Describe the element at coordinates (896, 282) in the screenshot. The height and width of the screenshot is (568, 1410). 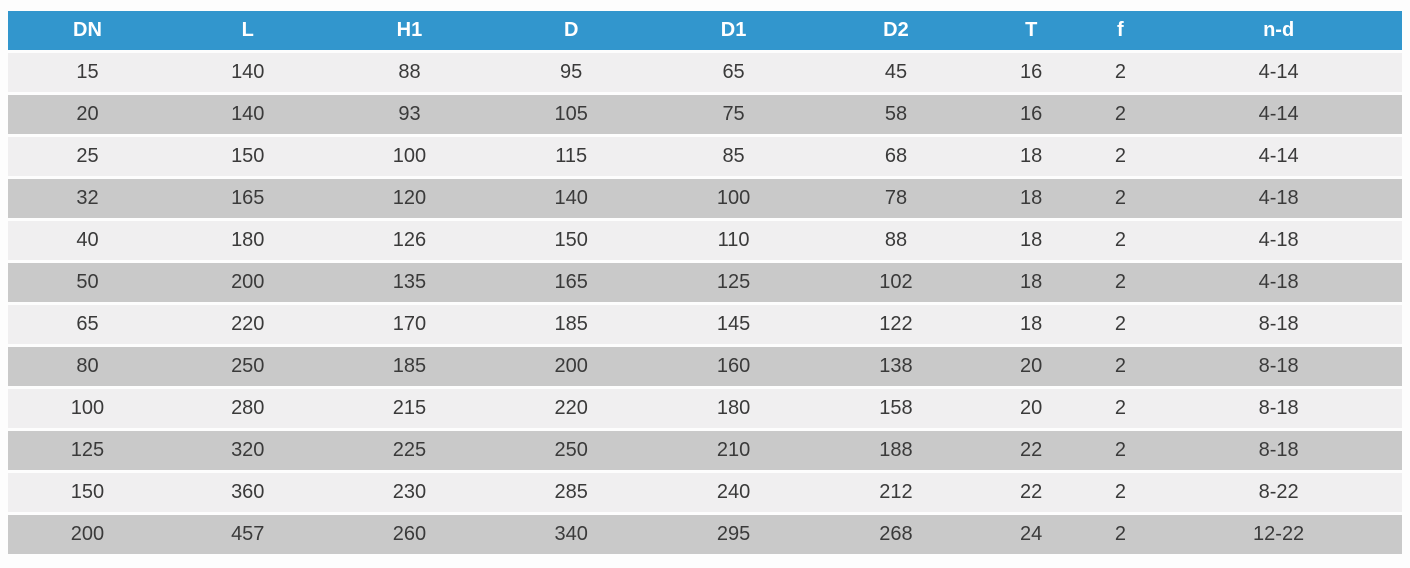
I see `table-cell: 102` at that location.